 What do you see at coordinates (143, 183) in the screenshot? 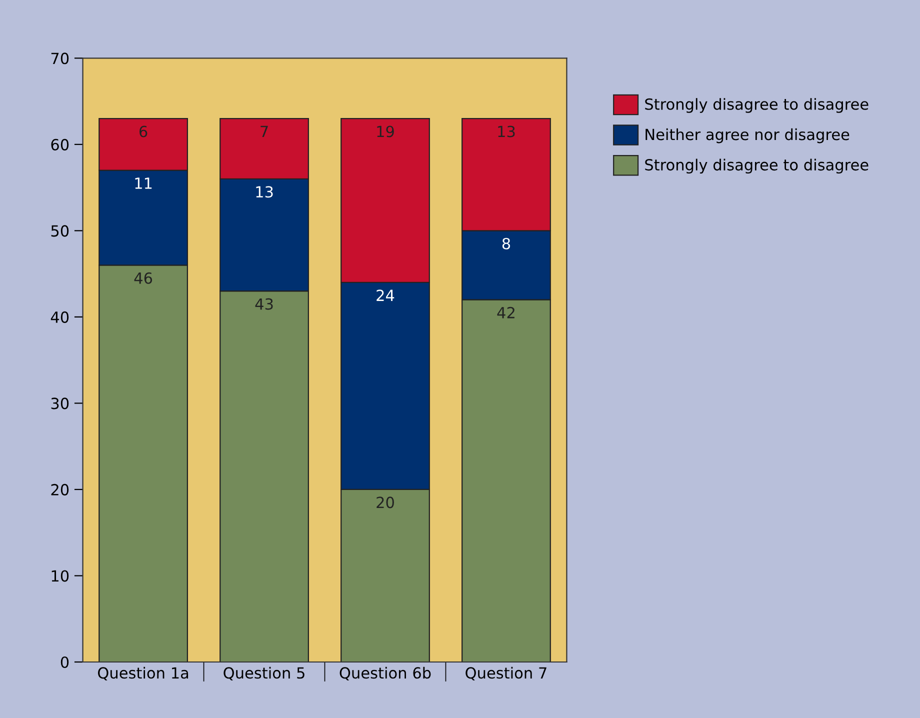
I see `data-label: 11` at bounding box center [143, 183].